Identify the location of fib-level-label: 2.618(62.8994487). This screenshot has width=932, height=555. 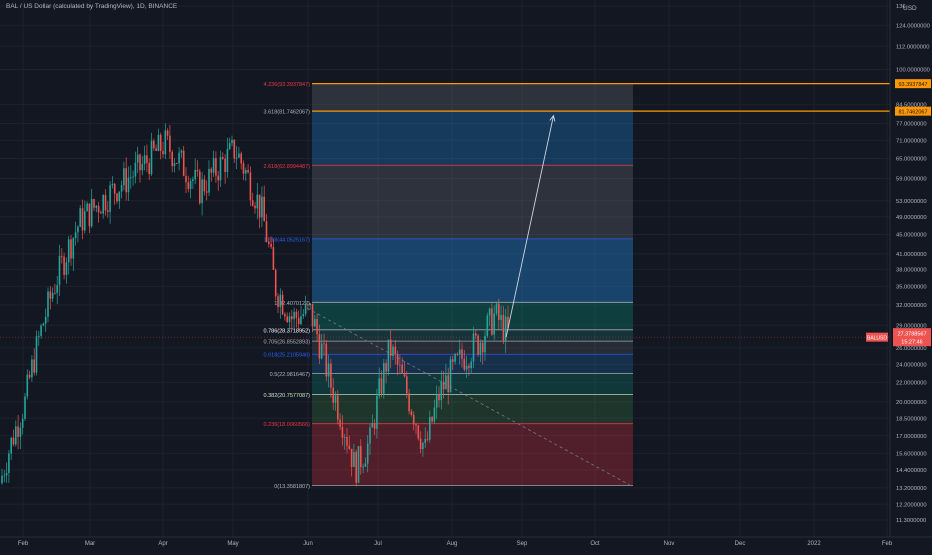
(287, 167).